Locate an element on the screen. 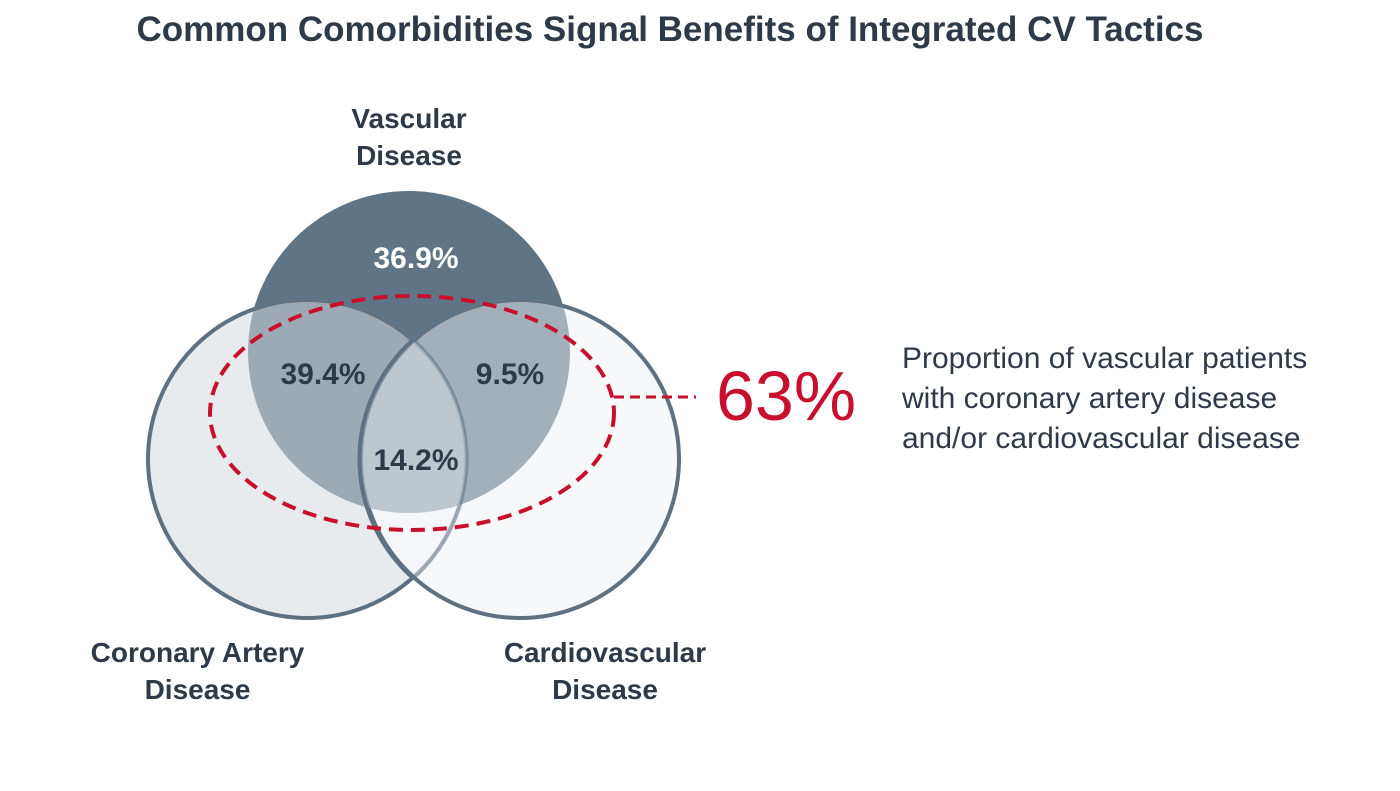  value-vascular-and-cad: 39.4% is located at coordinates (322, 374).